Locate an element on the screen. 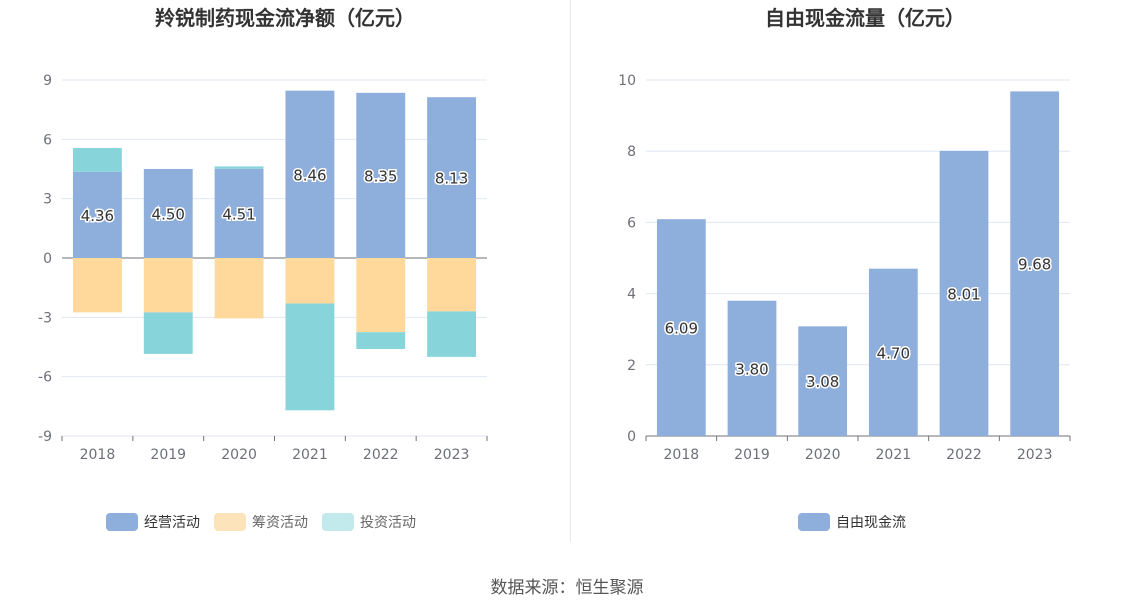  cashflow-bar-1-2021 is located at coordinates (310, 174).